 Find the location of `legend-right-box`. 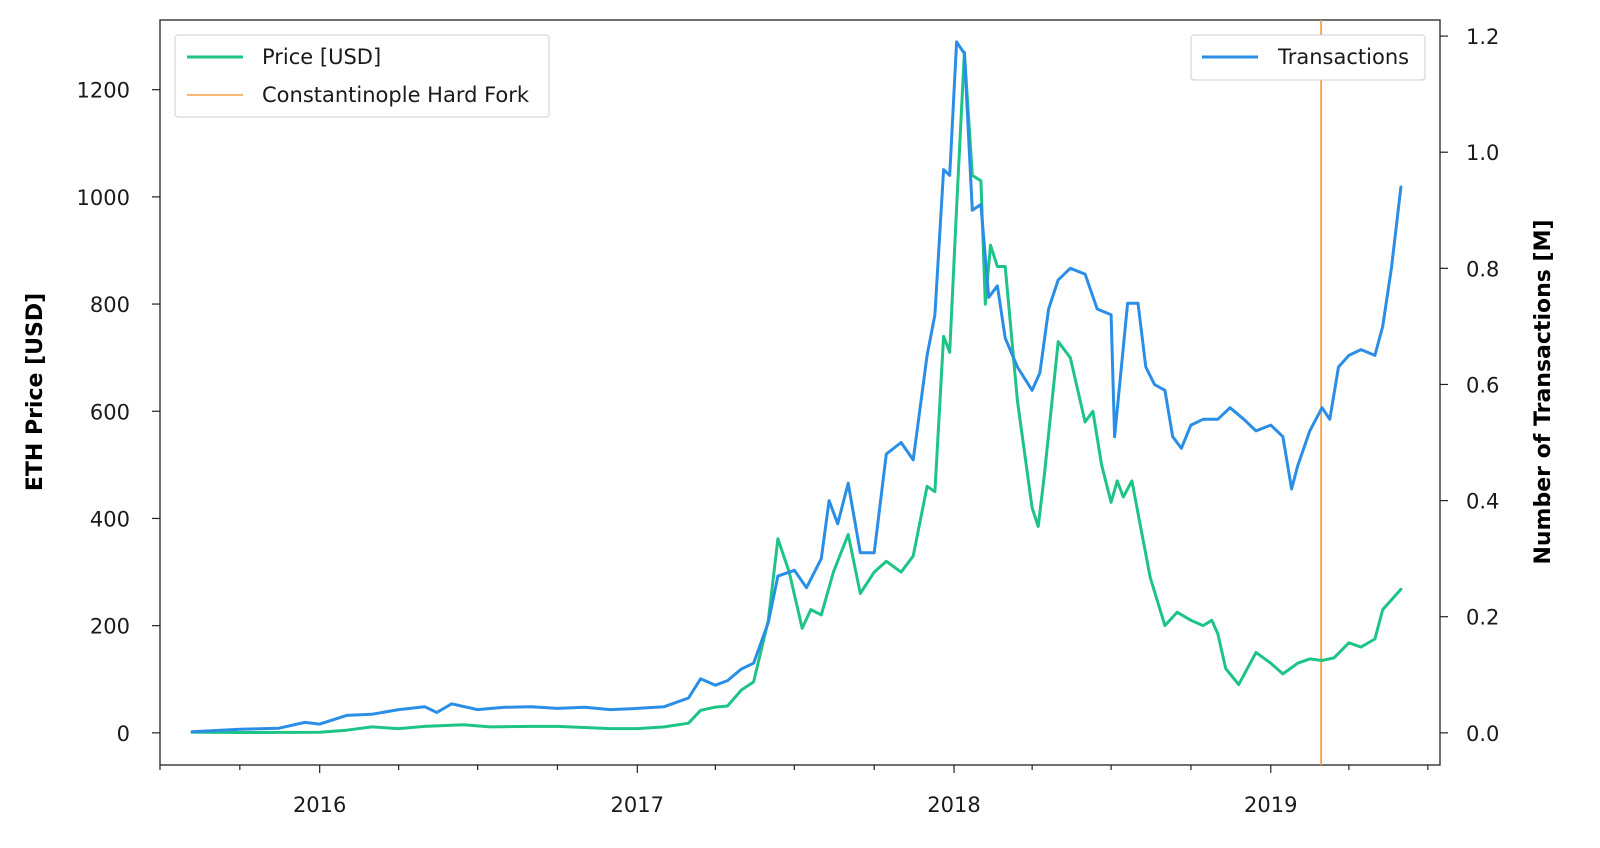

legend-right-box is located at coordinates (1308, 57).